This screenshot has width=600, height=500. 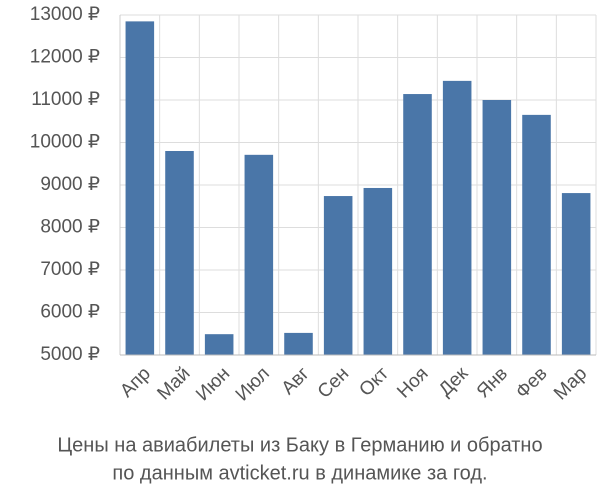 I want to click on x-tick-label: Июн, so click(x=213, y=384).